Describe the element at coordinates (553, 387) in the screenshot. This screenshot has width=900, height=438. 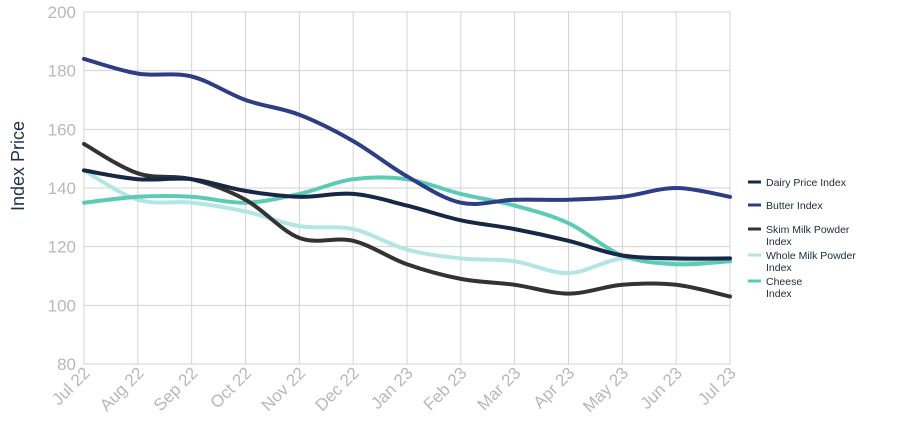
I see `x-tick-label: Apr 23` at that location.